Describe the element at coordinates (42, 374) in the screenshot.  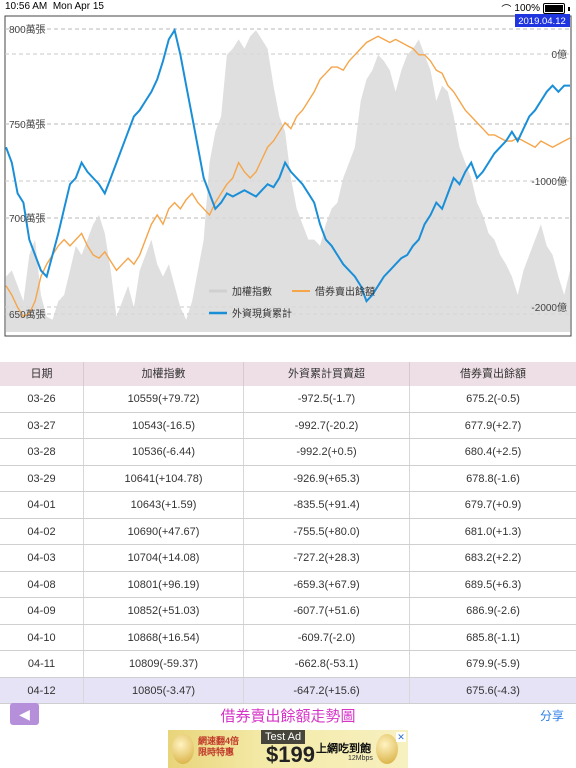
I see `header-date: 日期` at that location.